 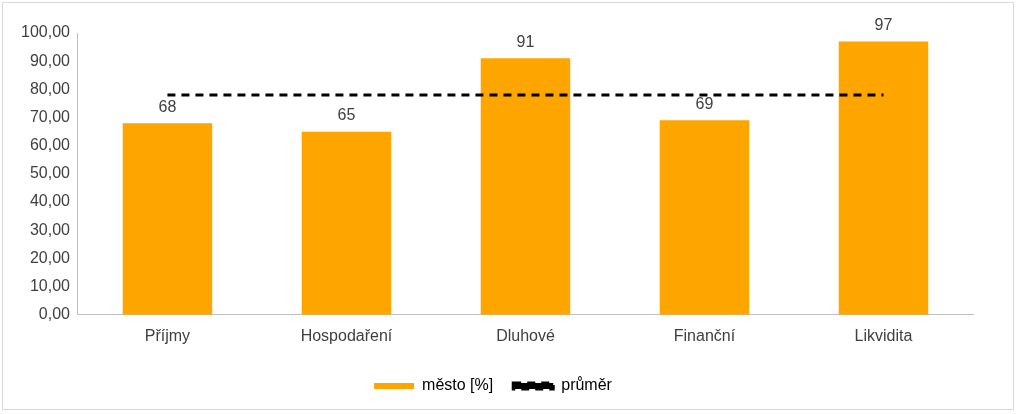 I want to click on legend-label: průměr, so click(x=587, y=385).